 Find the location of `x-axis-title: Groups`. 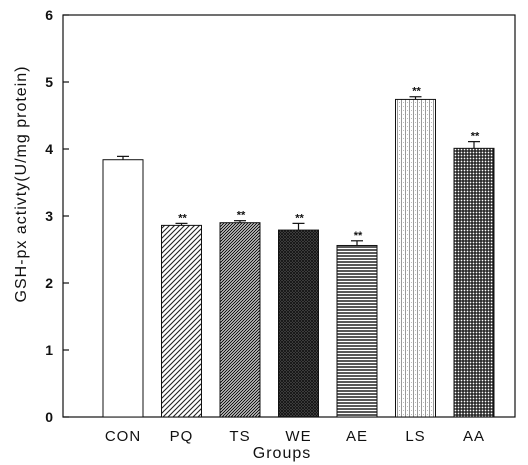

x-axis-title: Groups is located at coordinates (282, 453).